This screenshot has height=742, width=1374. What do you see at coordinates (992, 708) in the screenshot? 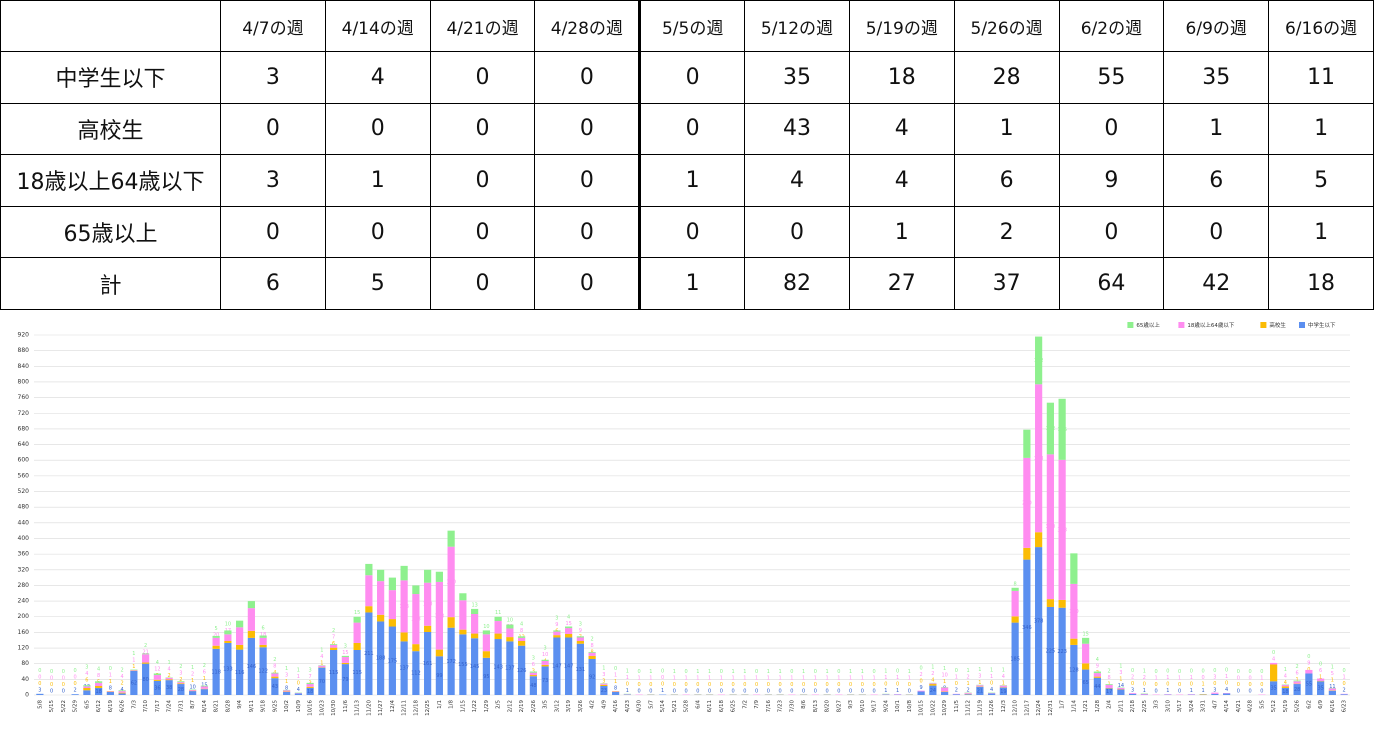
I see `x-tick-label: 11/26` at bounding box center [992, 708].